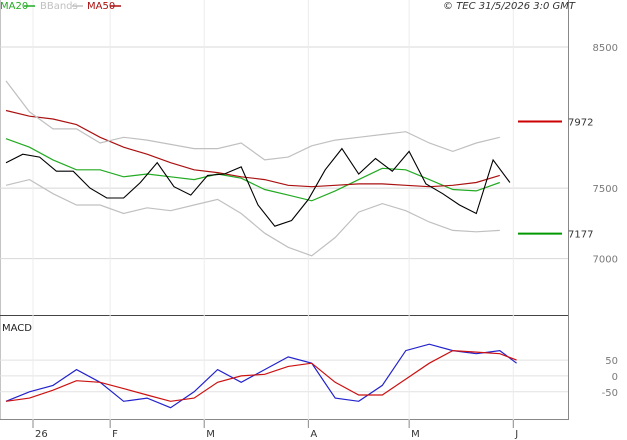 This screenshot has height=440, width=627. I want to click on macd-series, so click(261, 376).